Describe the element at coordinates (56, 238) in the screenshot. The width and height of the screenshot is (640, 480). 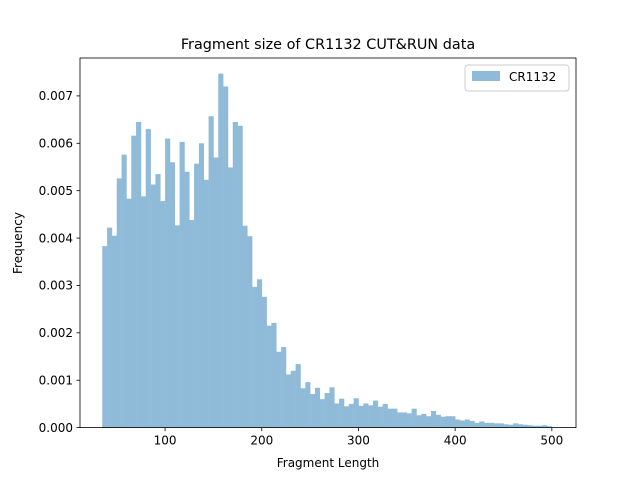
I see `y-tick-label: 0.004` at that location.